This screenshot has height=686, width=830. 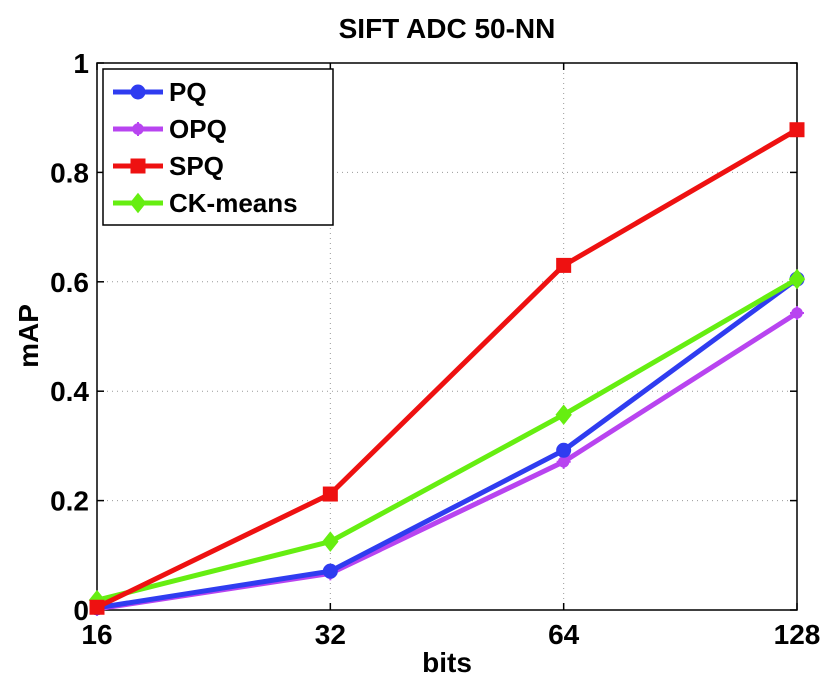 What do you see at coordinates (188, 92) in the screenshot?
I see `legend-label: PQ` at bounding box center [188, 92].